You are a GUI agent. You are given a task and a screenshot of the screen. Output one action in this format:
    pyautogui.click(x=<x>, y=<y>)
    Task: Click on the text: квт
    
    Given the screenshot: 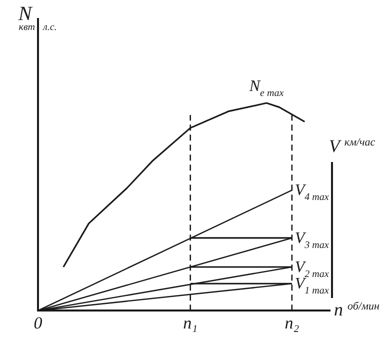 What is the action you would take?
    pyautogui.click(x=27, y=27)
    